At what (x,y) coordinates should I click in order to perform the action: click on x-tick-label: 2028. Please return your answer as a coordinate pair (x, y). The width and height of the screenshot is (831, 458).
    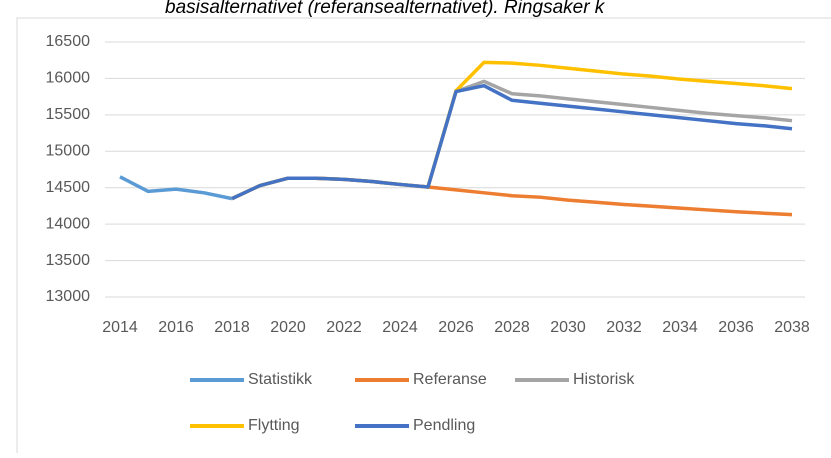
    Looking at the image, I should click on (512, 327).